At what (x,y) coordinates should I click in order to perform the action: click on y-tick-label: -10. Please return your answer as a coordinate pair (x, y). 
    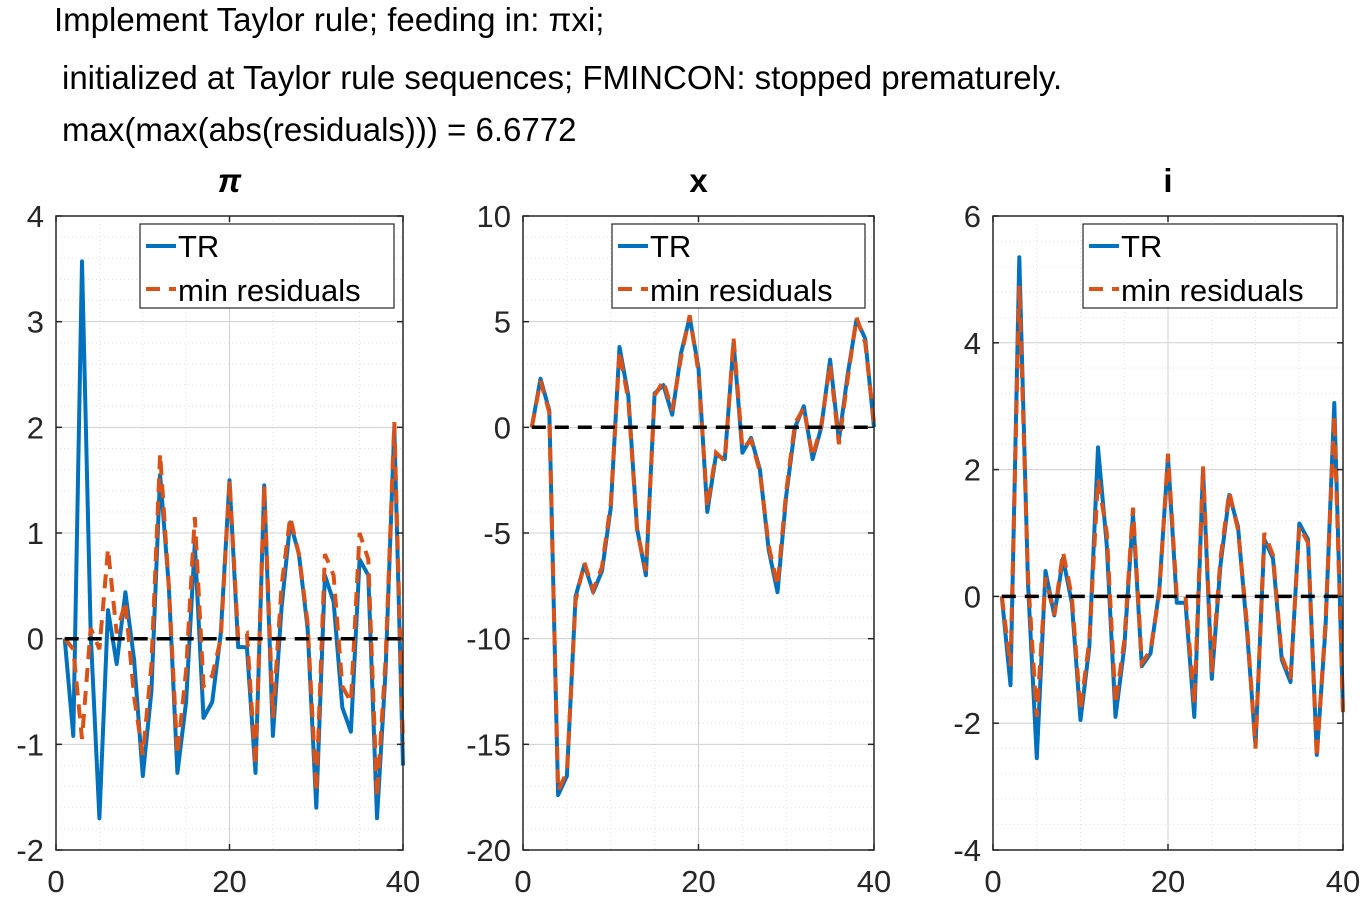
    Looking at the image, I should click on (488, 639).